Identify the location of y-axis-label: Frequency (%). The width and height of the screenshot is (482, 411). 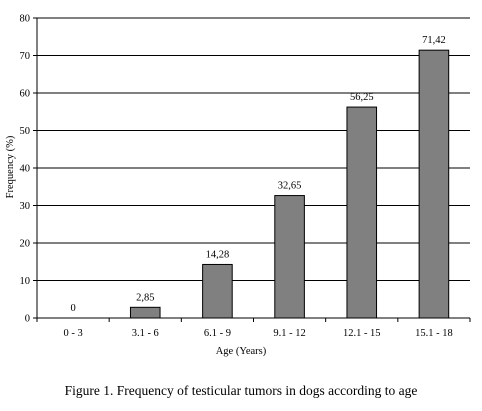
(10, 166).